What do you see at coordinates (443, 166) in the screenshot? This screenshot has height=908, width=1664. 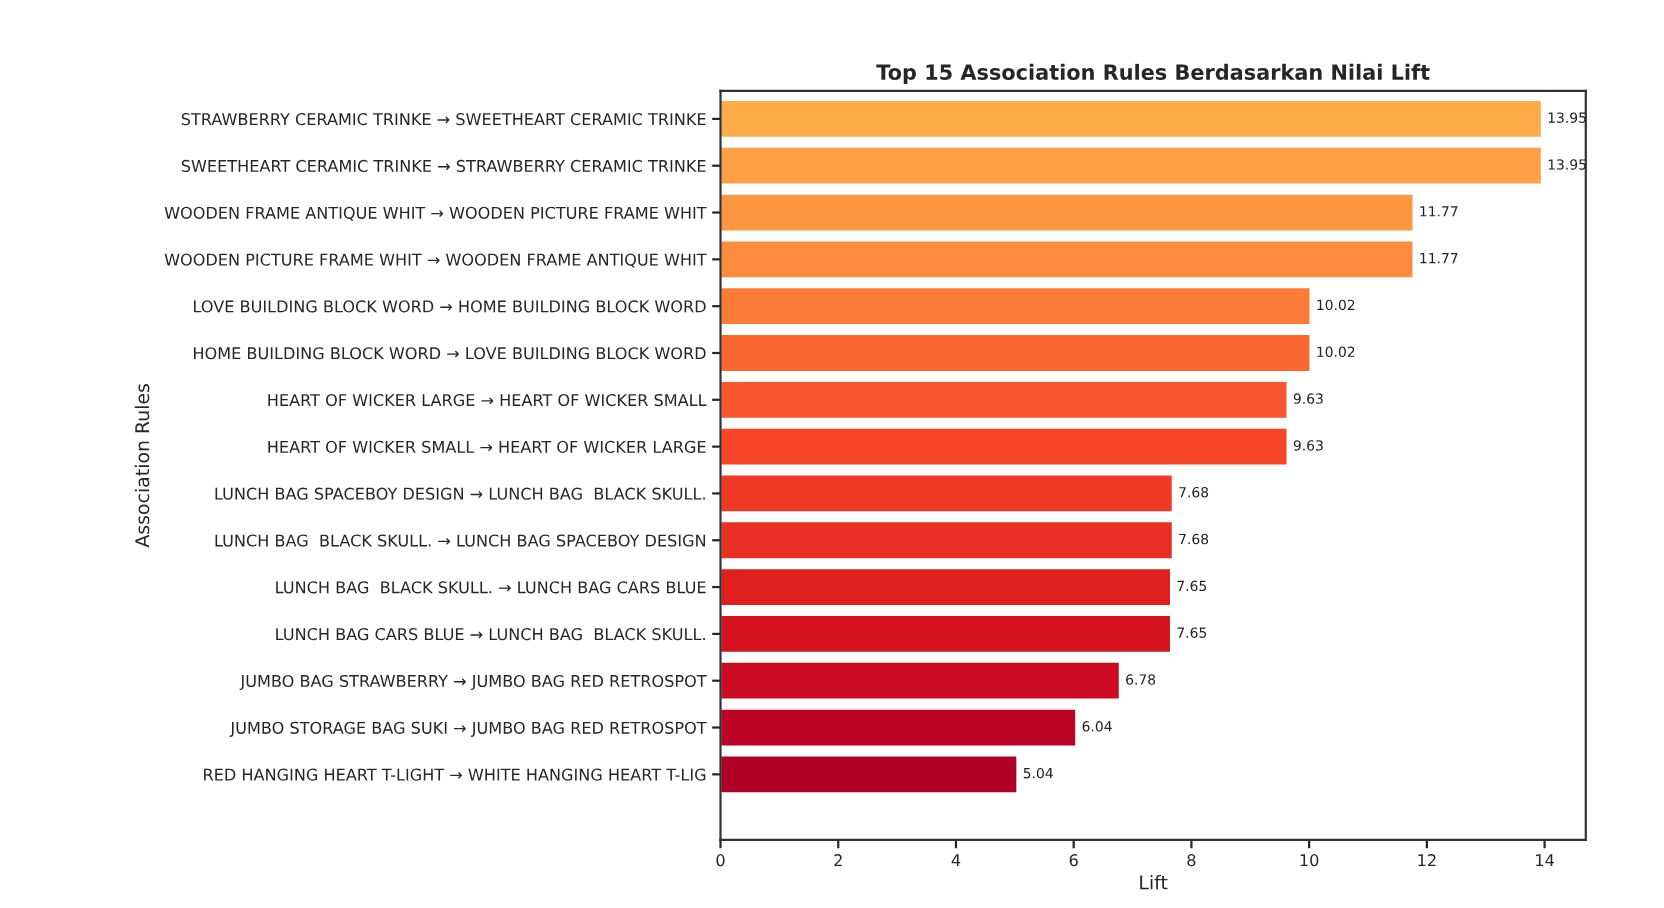 I see `y-tick-label: SWEETHEART CERAMIC TRINKE → STRAWBERRY CERAMIC TRINKE` at bounding box center [443, 166].